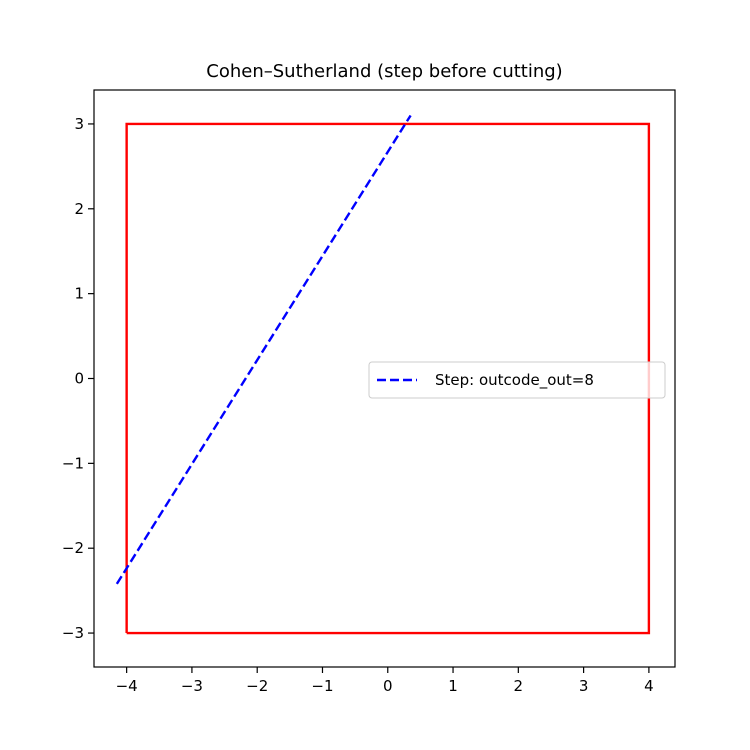 This screenshot has width=750, height=750. What do you see at coordinates (79, 124) in the screenshot?
I see `y-tick-label: 3` at bounding box center [79, 124].